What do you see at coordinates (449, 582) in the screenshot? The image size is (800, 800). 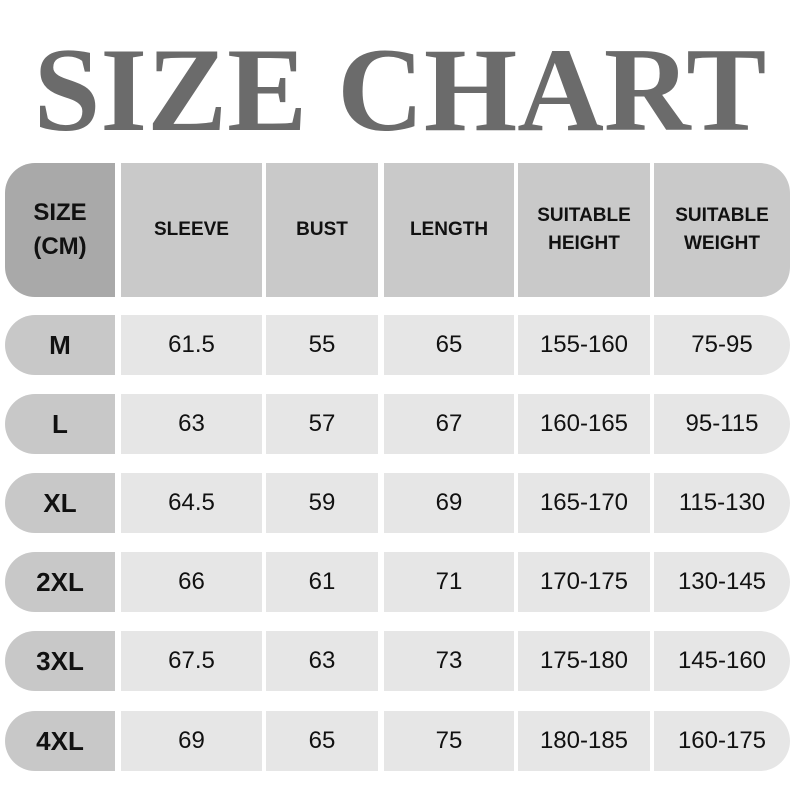 I see `table-cell-length: 71` at bounding box center [449, 582].